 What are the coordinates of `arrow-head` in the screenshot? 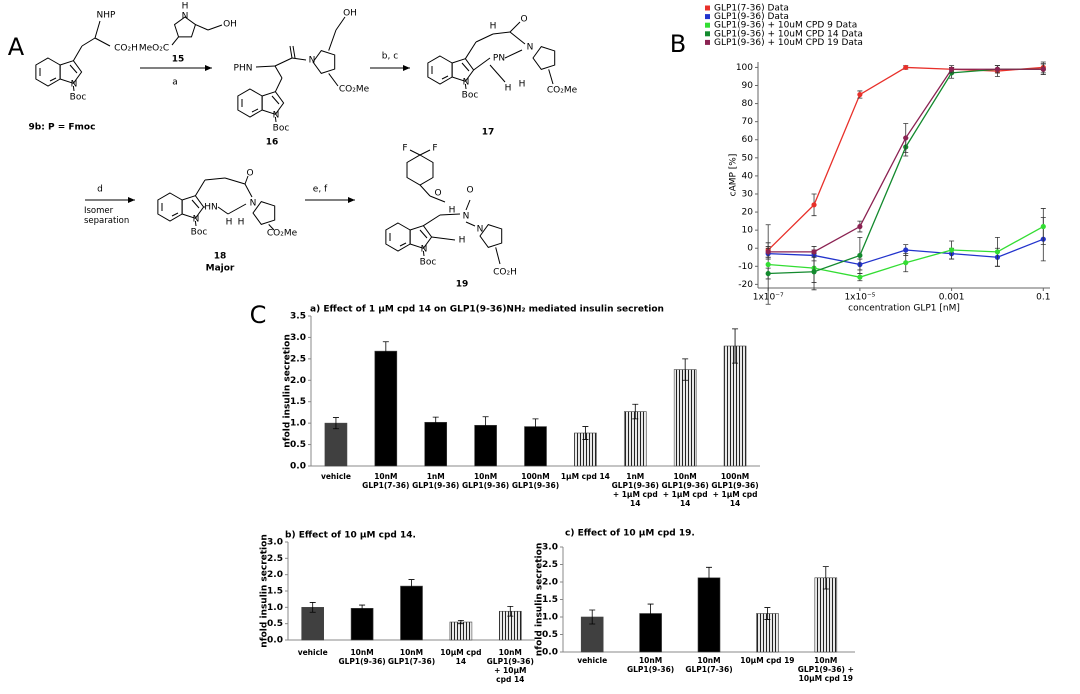 It's located at (406, 68).